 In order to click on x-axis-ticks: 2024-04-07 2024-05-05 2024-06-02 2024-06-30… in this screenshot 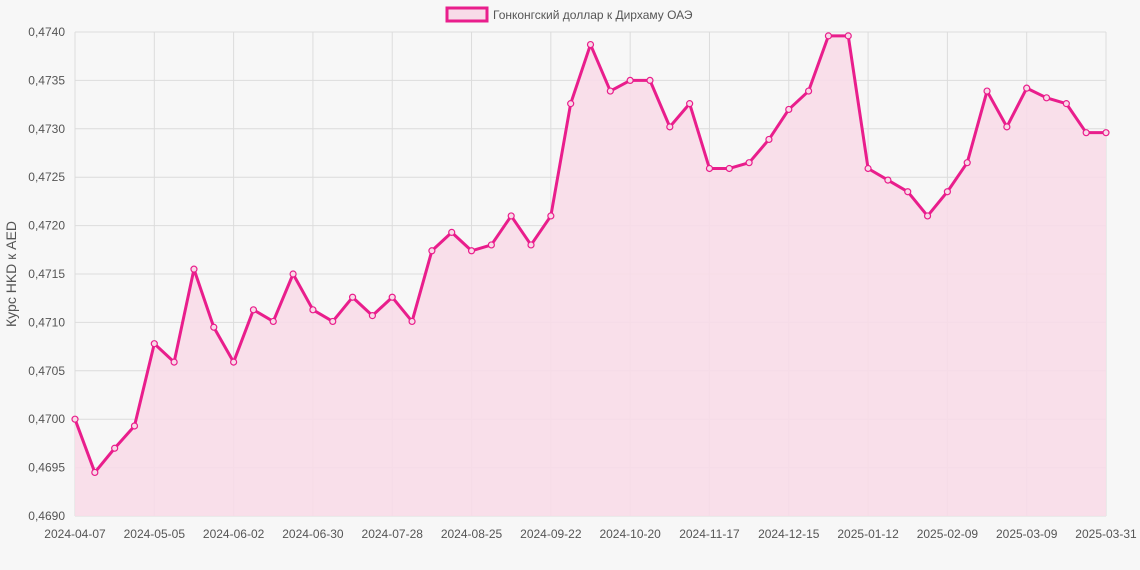, I will do `click(590, 534)`.